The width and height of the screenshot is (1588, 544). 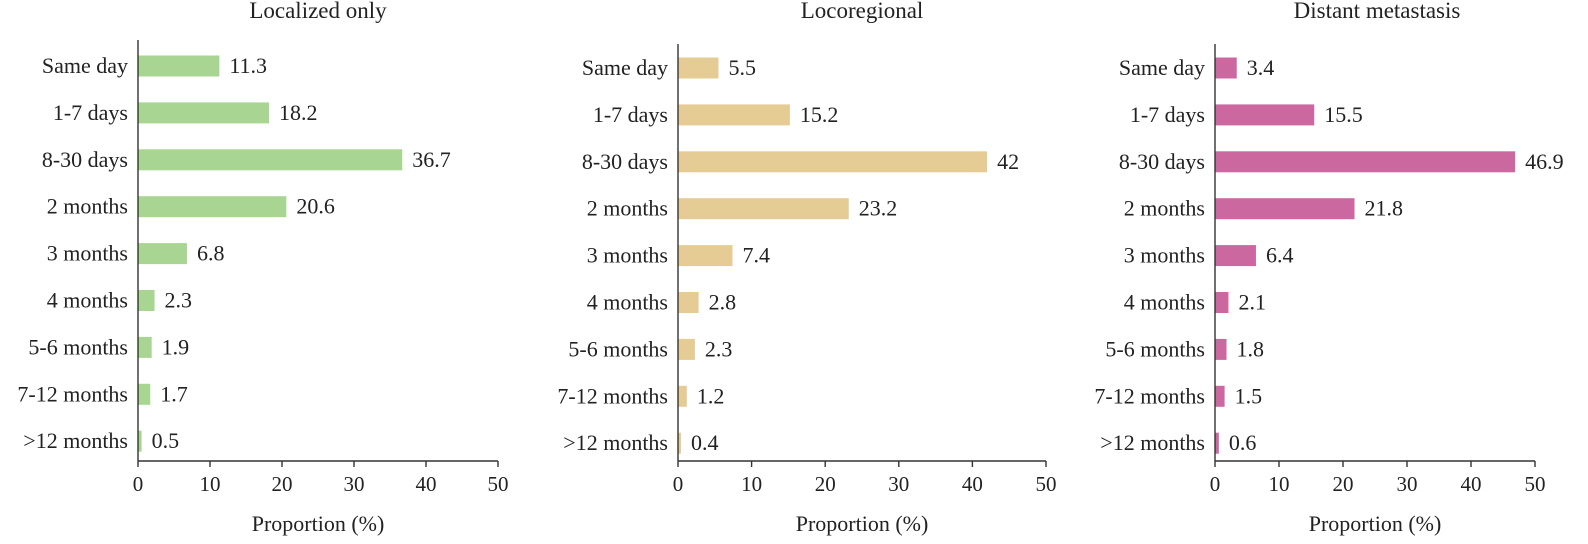 I want to click on data-label: 0.6, so click(x=1243, y=442).